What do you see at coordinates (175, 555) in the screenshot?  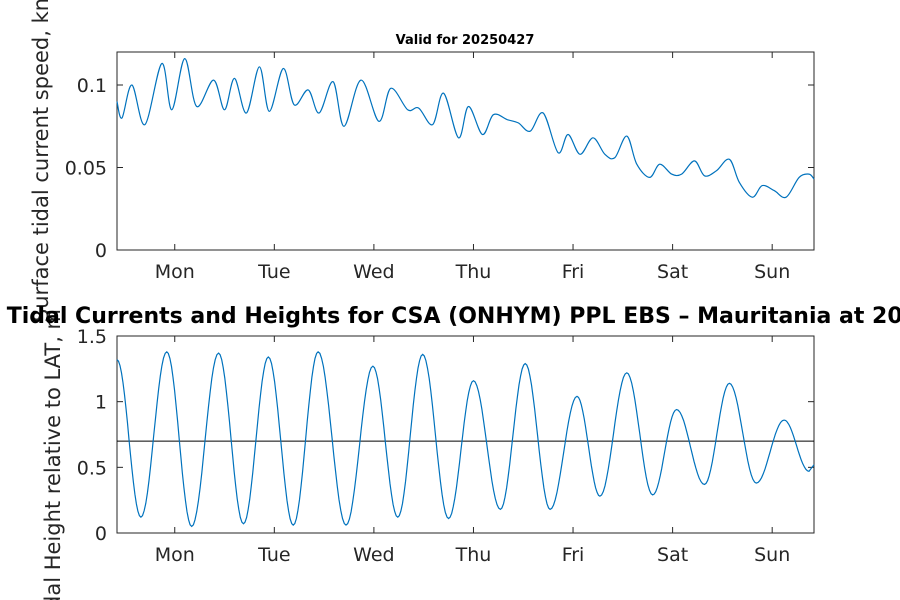 I see `tidal-height-xtick-label: Mon` at bounding box center [175, 555].